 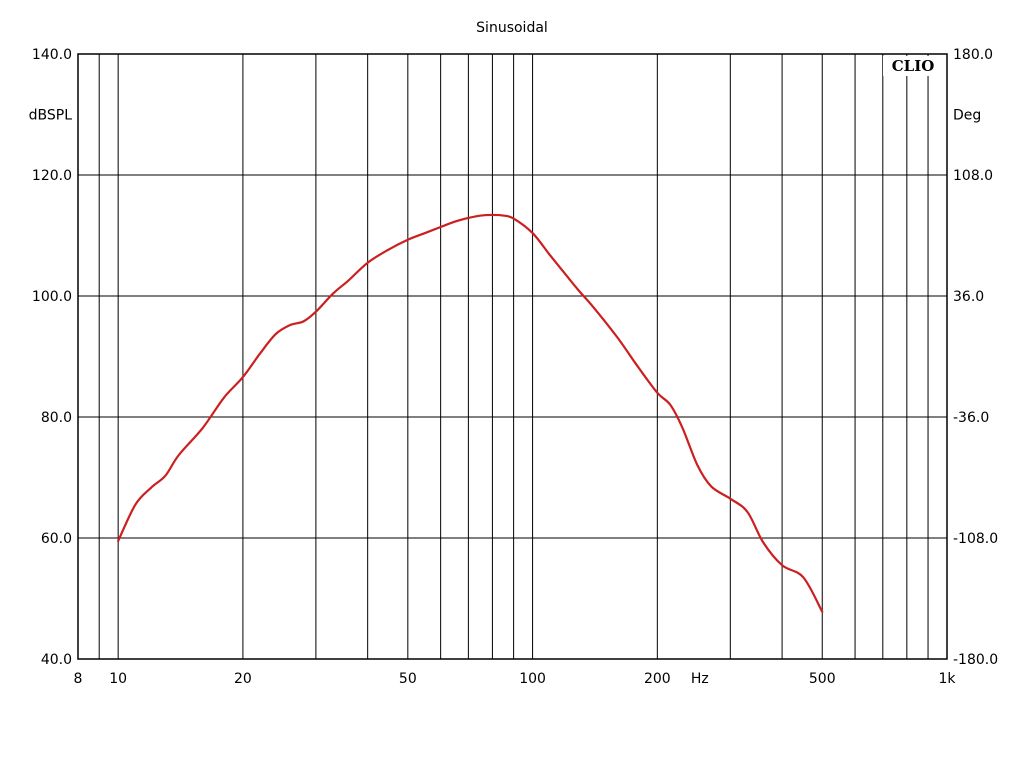 What do you see at coordinates (512, 28) in the screenshot?
I see `chart-title: Sinusoidal` at bounding box center [512, 28].